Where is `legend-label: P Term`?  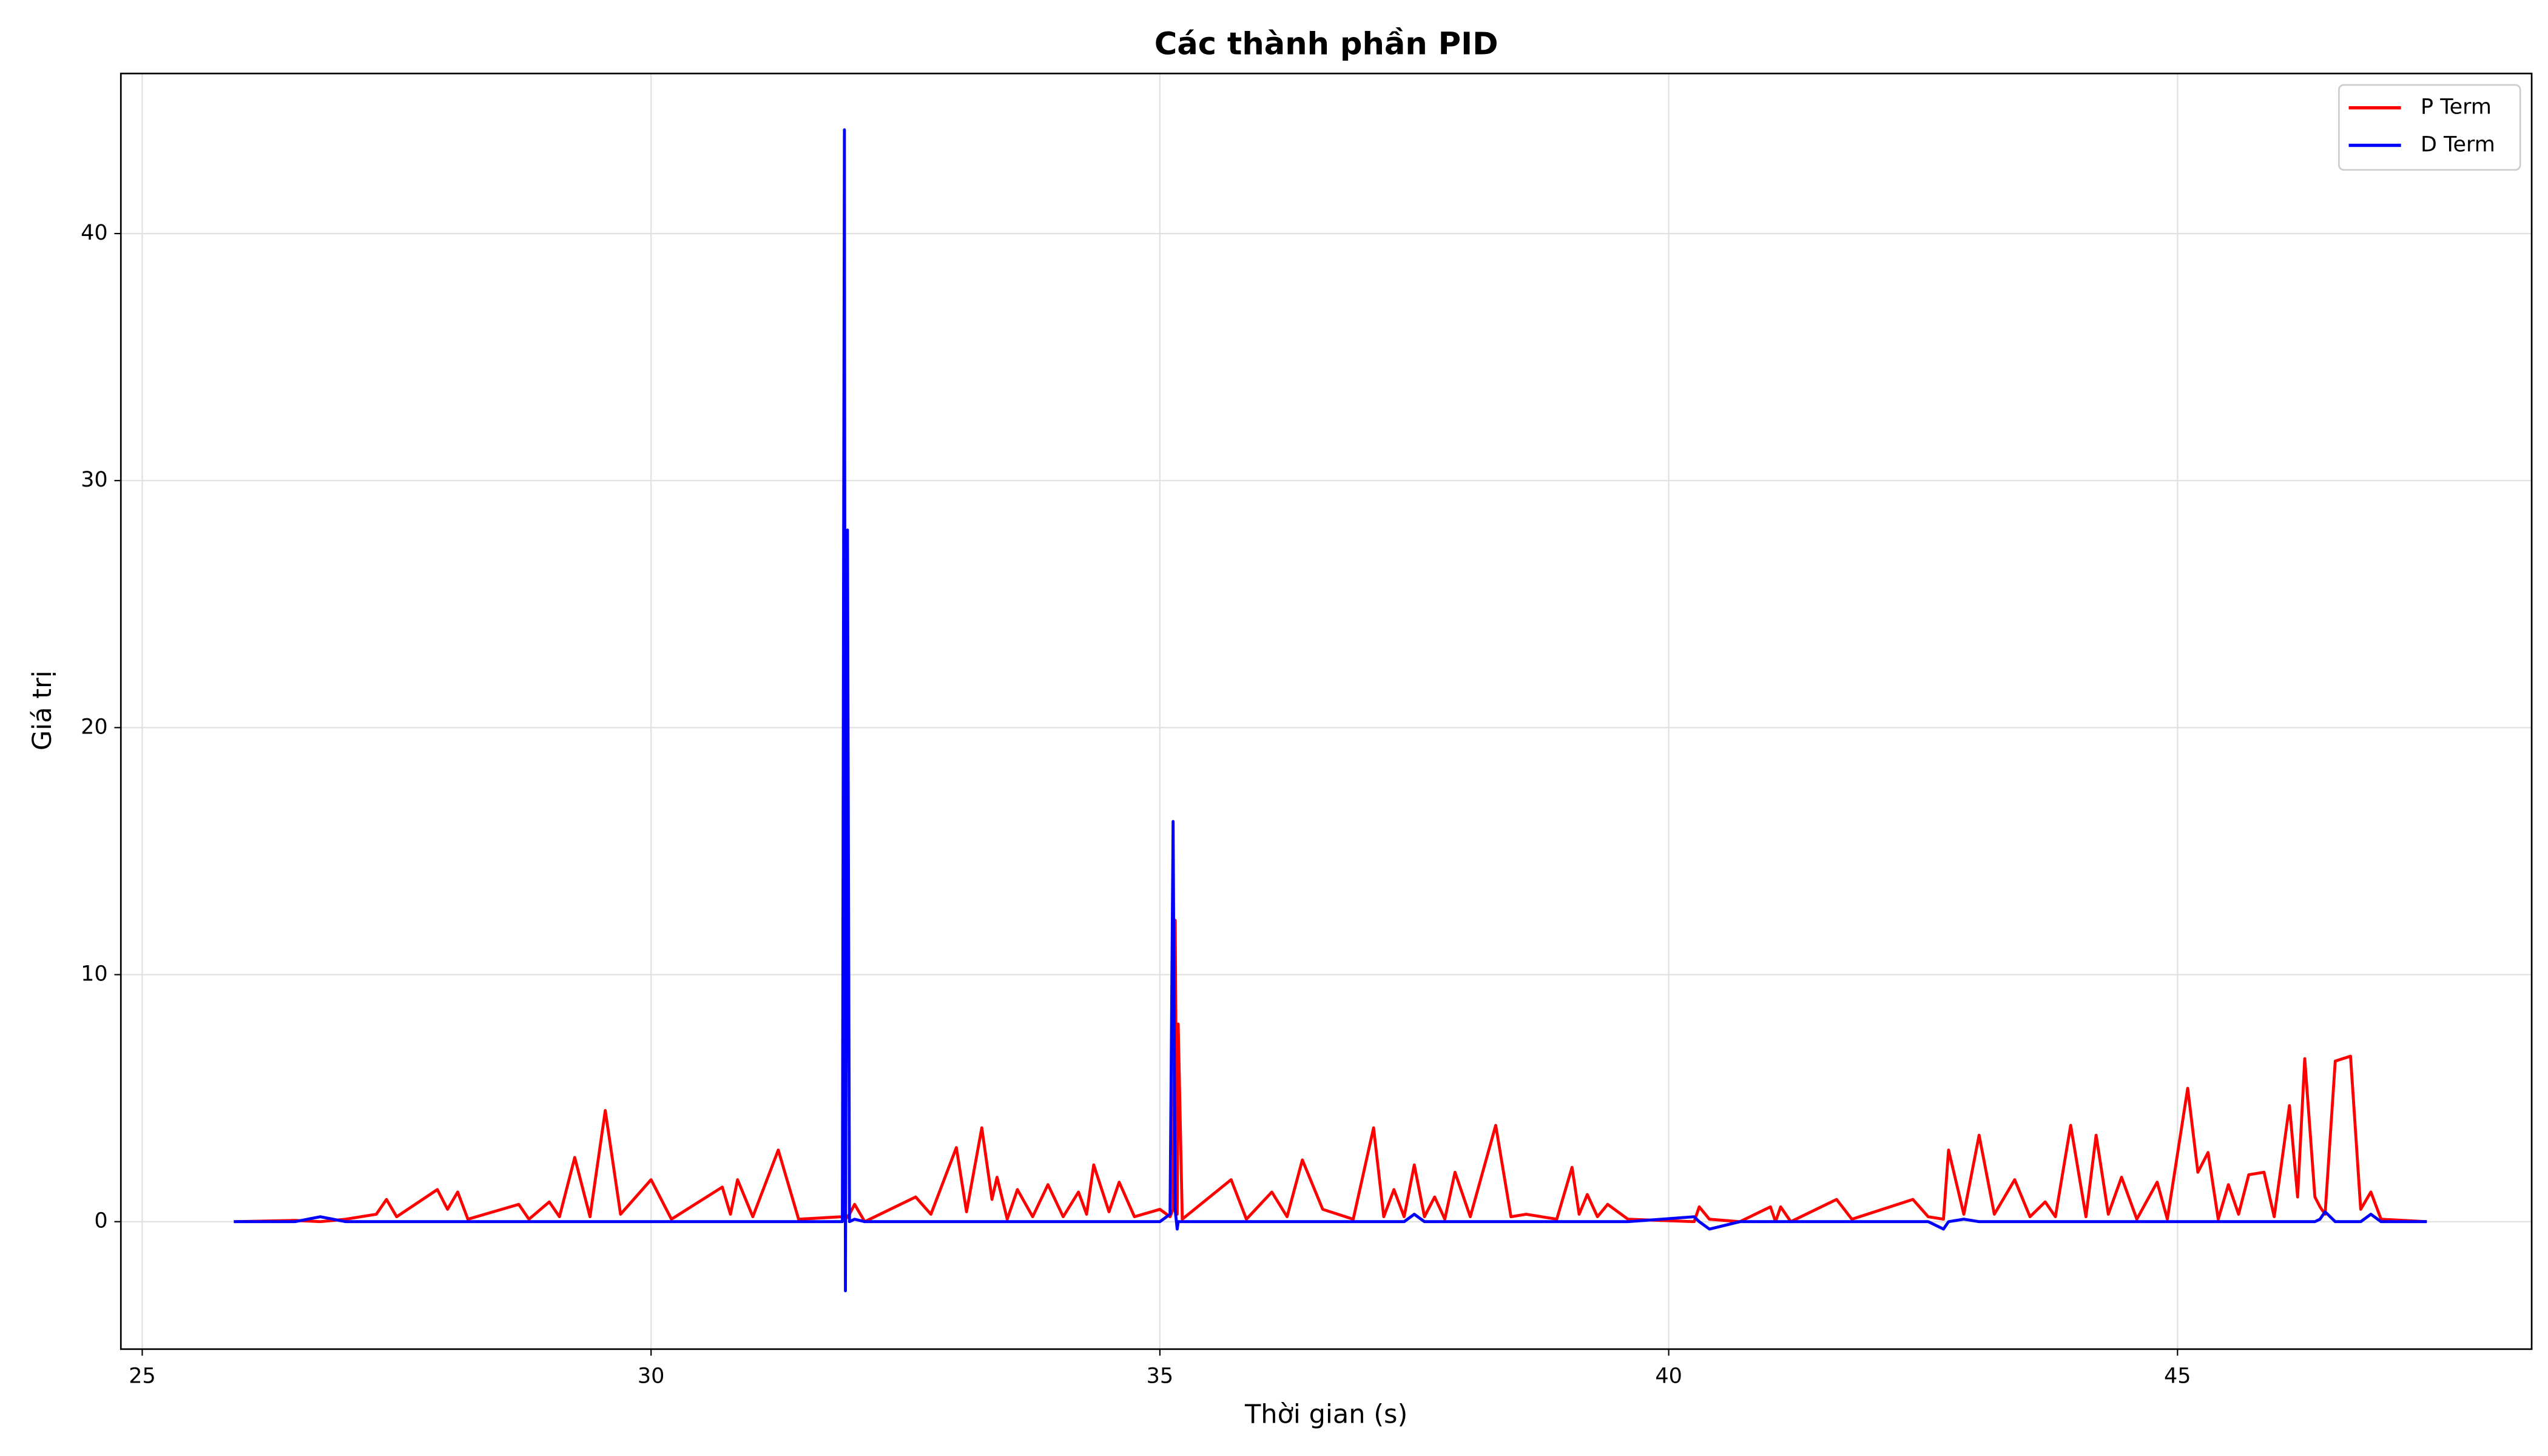
legend-label: P Term is located at coordinates (2456, 107).